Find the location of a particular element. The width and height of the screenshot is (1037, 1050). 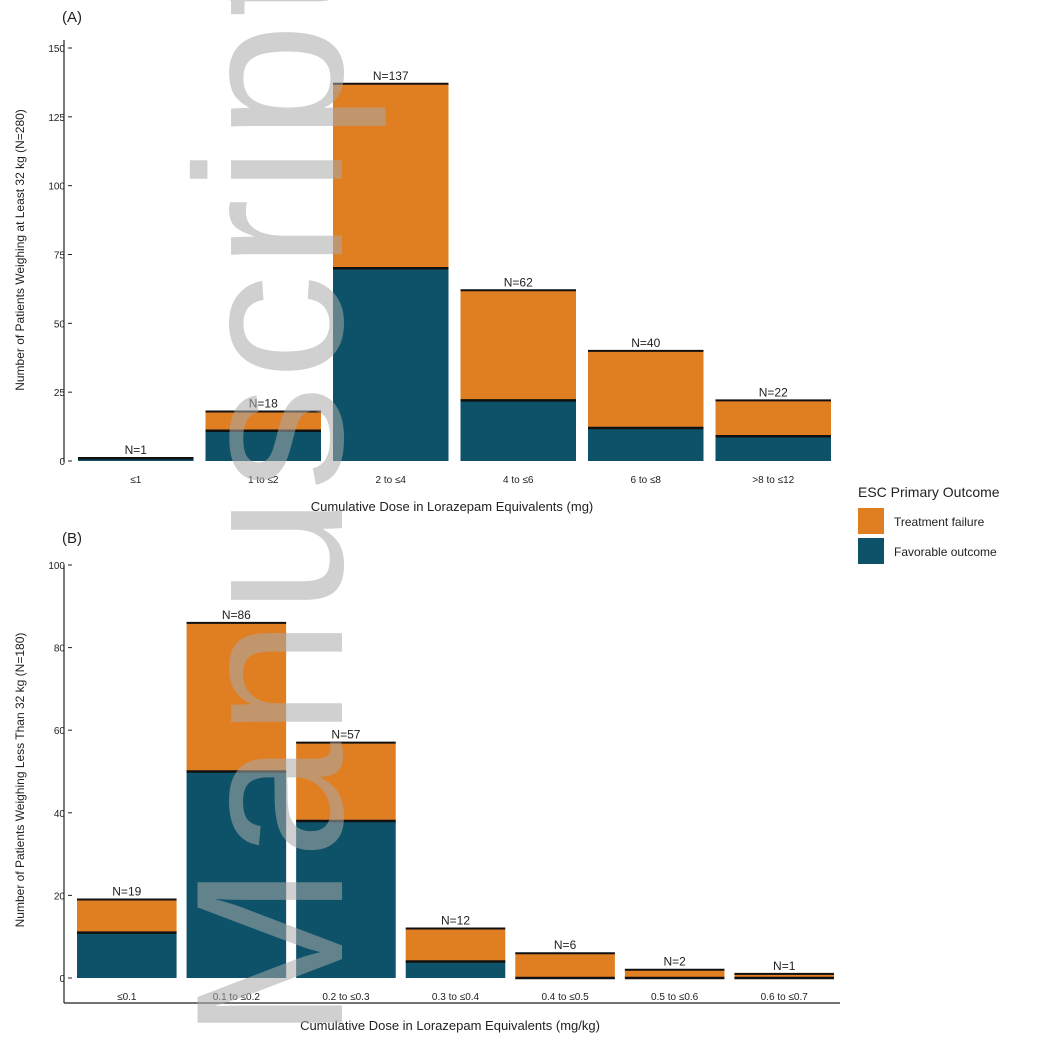

bar-total-label: N=18 is located at coordinates (263, 403).